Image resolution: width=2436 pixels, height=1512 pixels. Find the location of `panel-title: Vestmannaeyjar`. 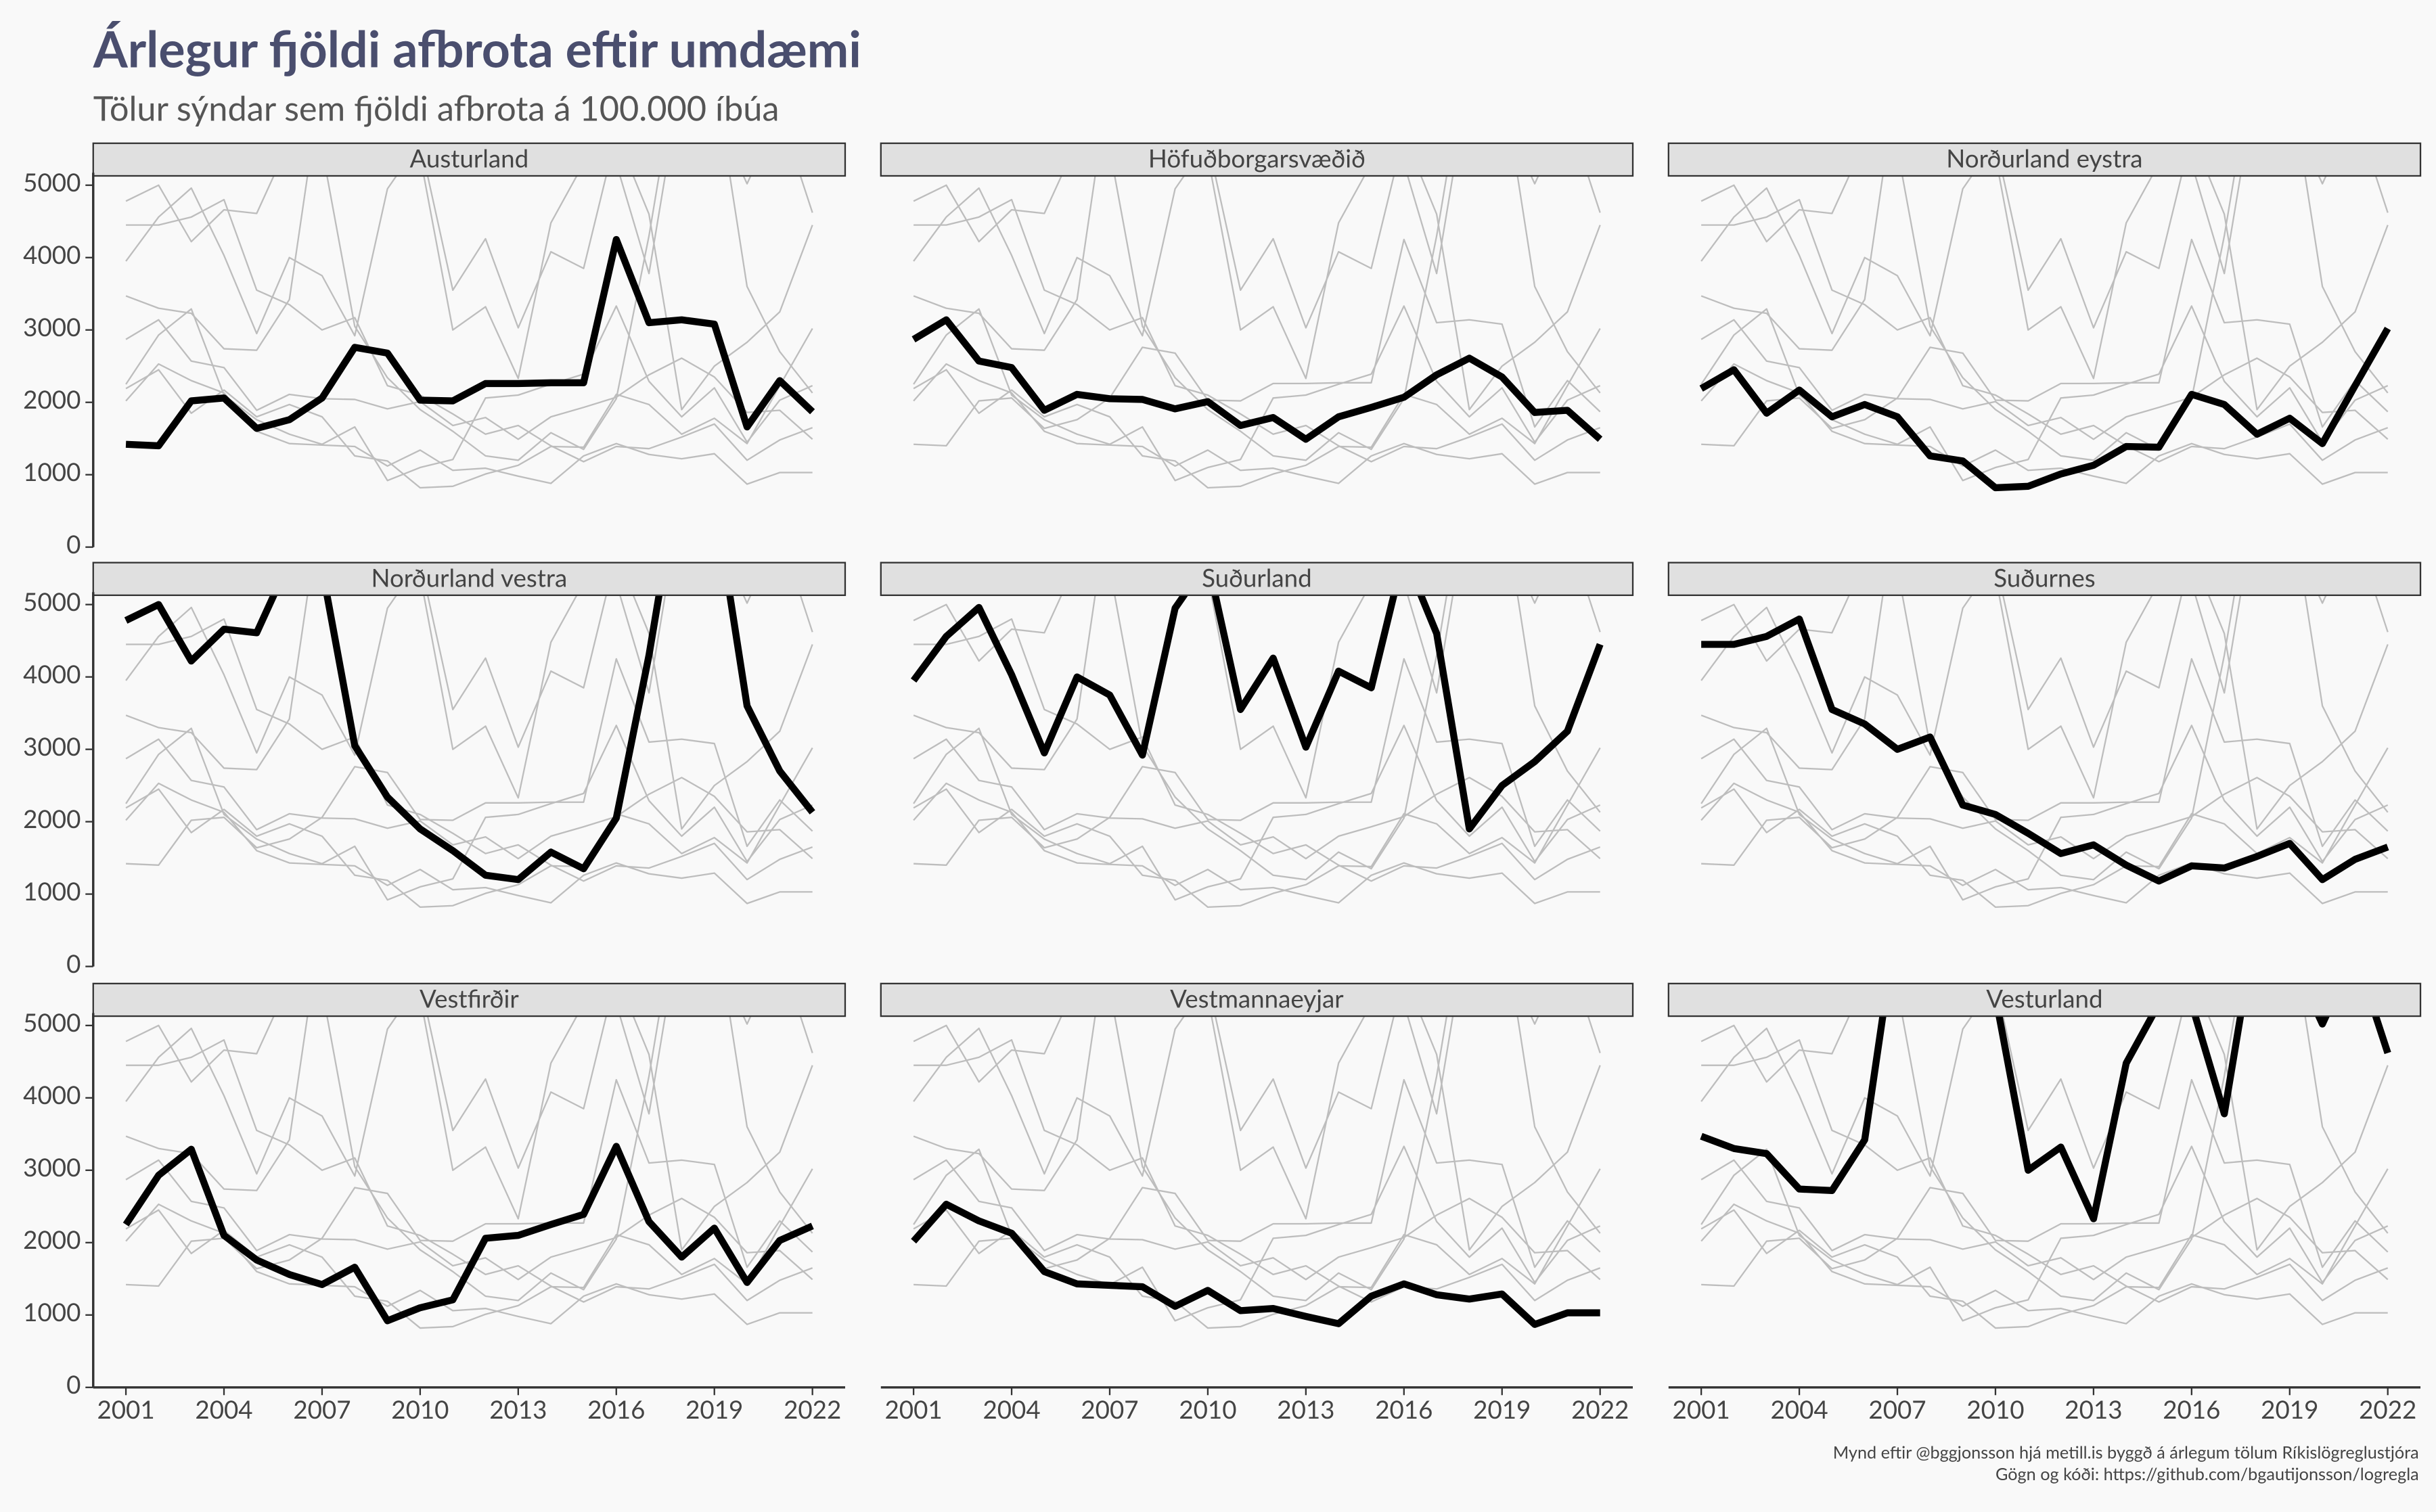

panel-title: Vestmannaeyjar is located at coordinates (1257, 999).